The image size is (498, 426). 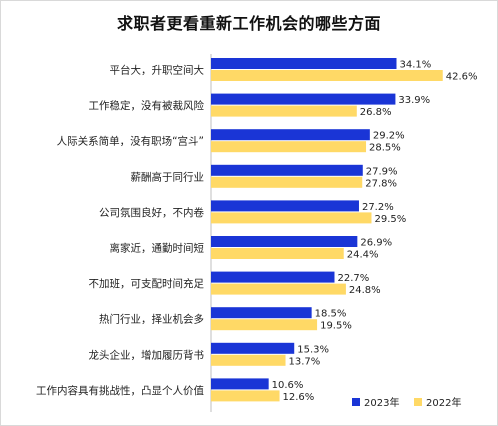 I want to click on data-label: 28.5%, so click(x=385, y=148).